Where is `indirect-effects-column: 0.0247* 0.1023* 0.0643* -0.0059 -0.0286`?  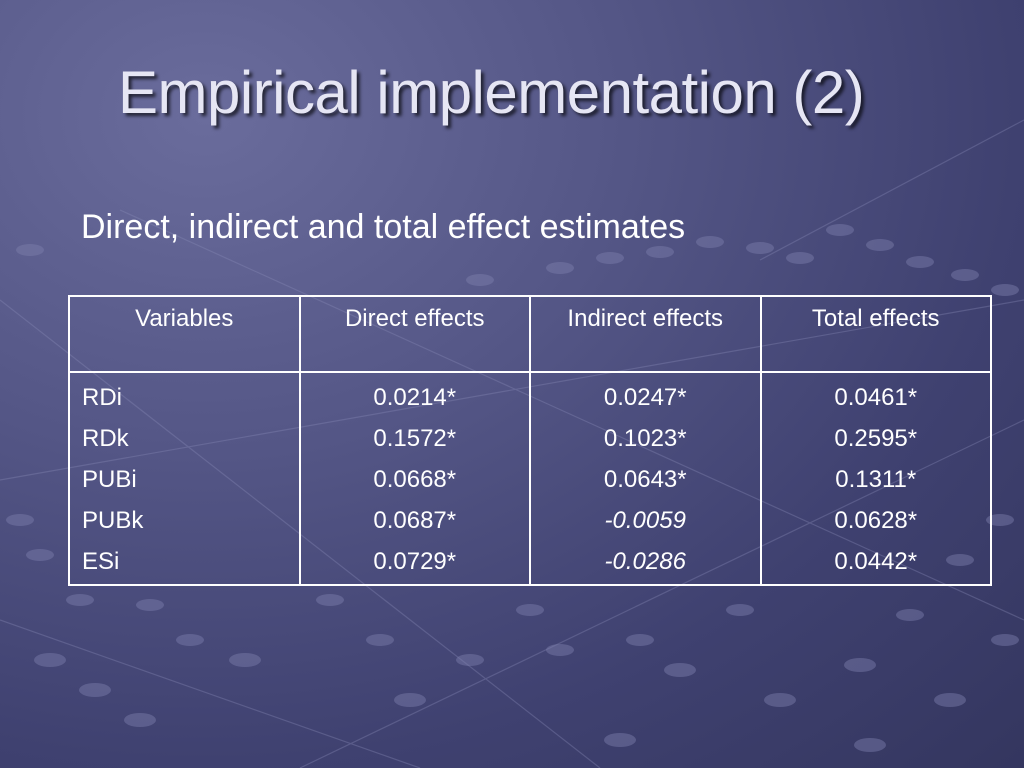 indirect-effects-column: 0.0247* 0.1023* 0.0643* -0.0059 -0.0286 is located at coordinates (645, 478).